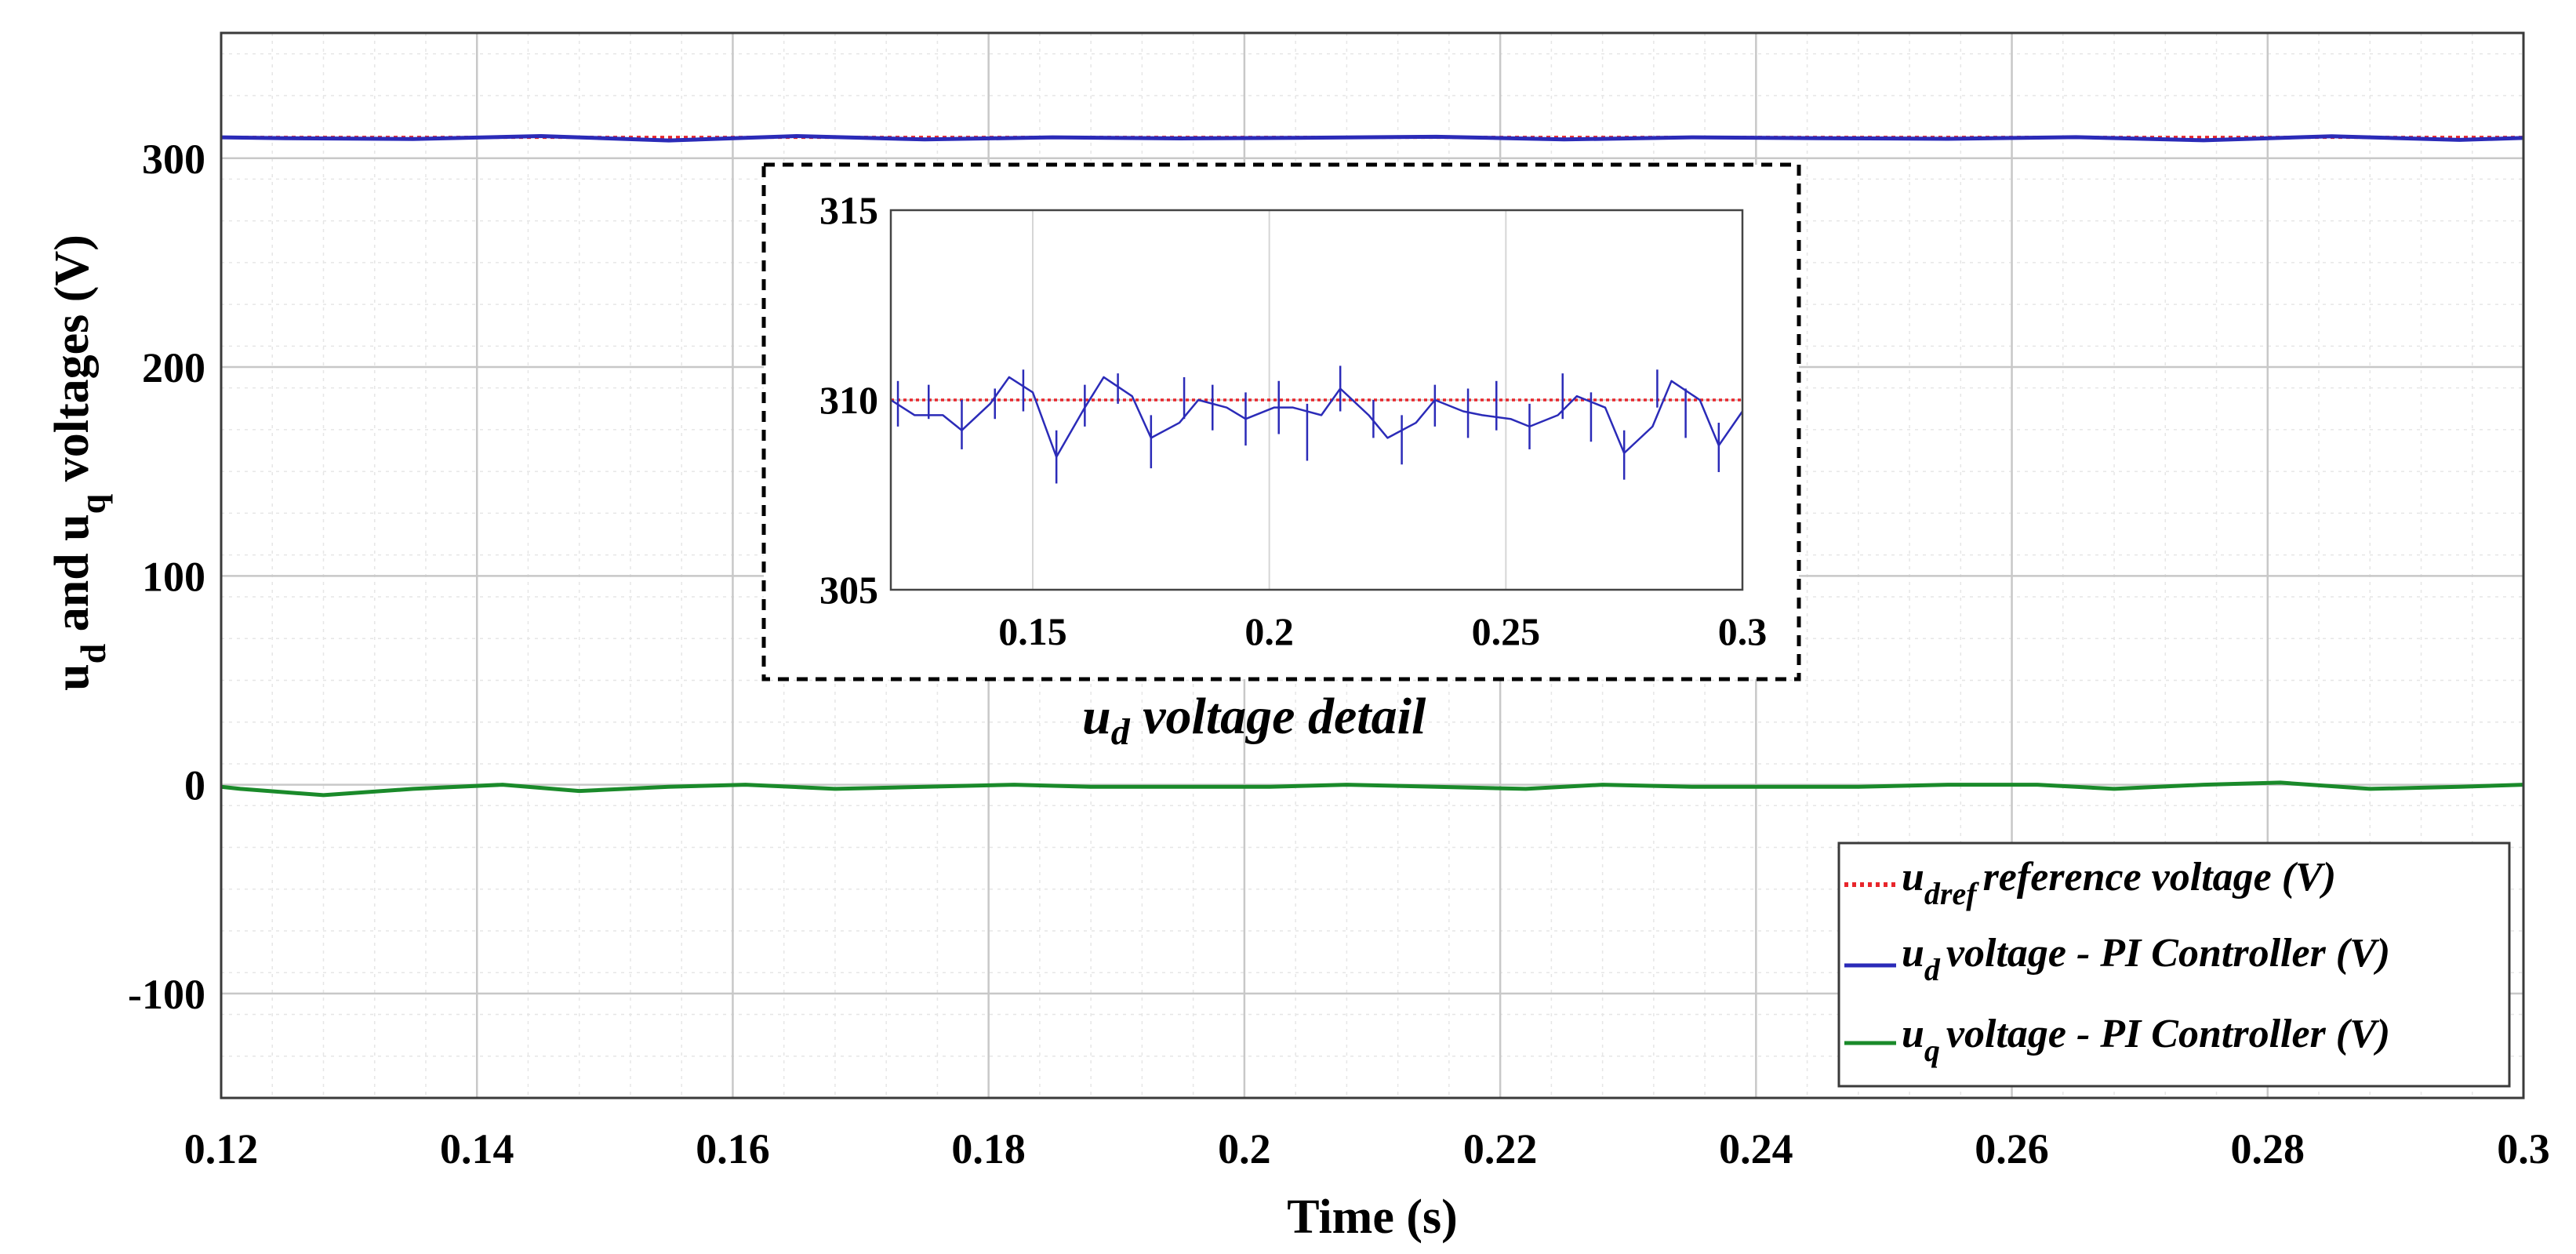 This screenshot has height=1254, width=2576. I want to click on inset-caption: ud voltage detail, so click(1254, 720).